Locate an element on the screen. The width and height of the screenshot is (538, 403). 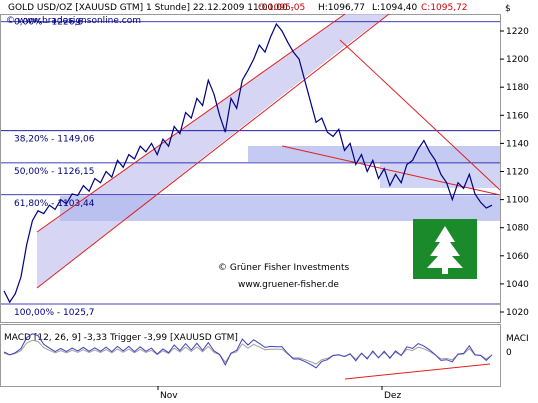
tree-icon is located at coordinates (445, 247).